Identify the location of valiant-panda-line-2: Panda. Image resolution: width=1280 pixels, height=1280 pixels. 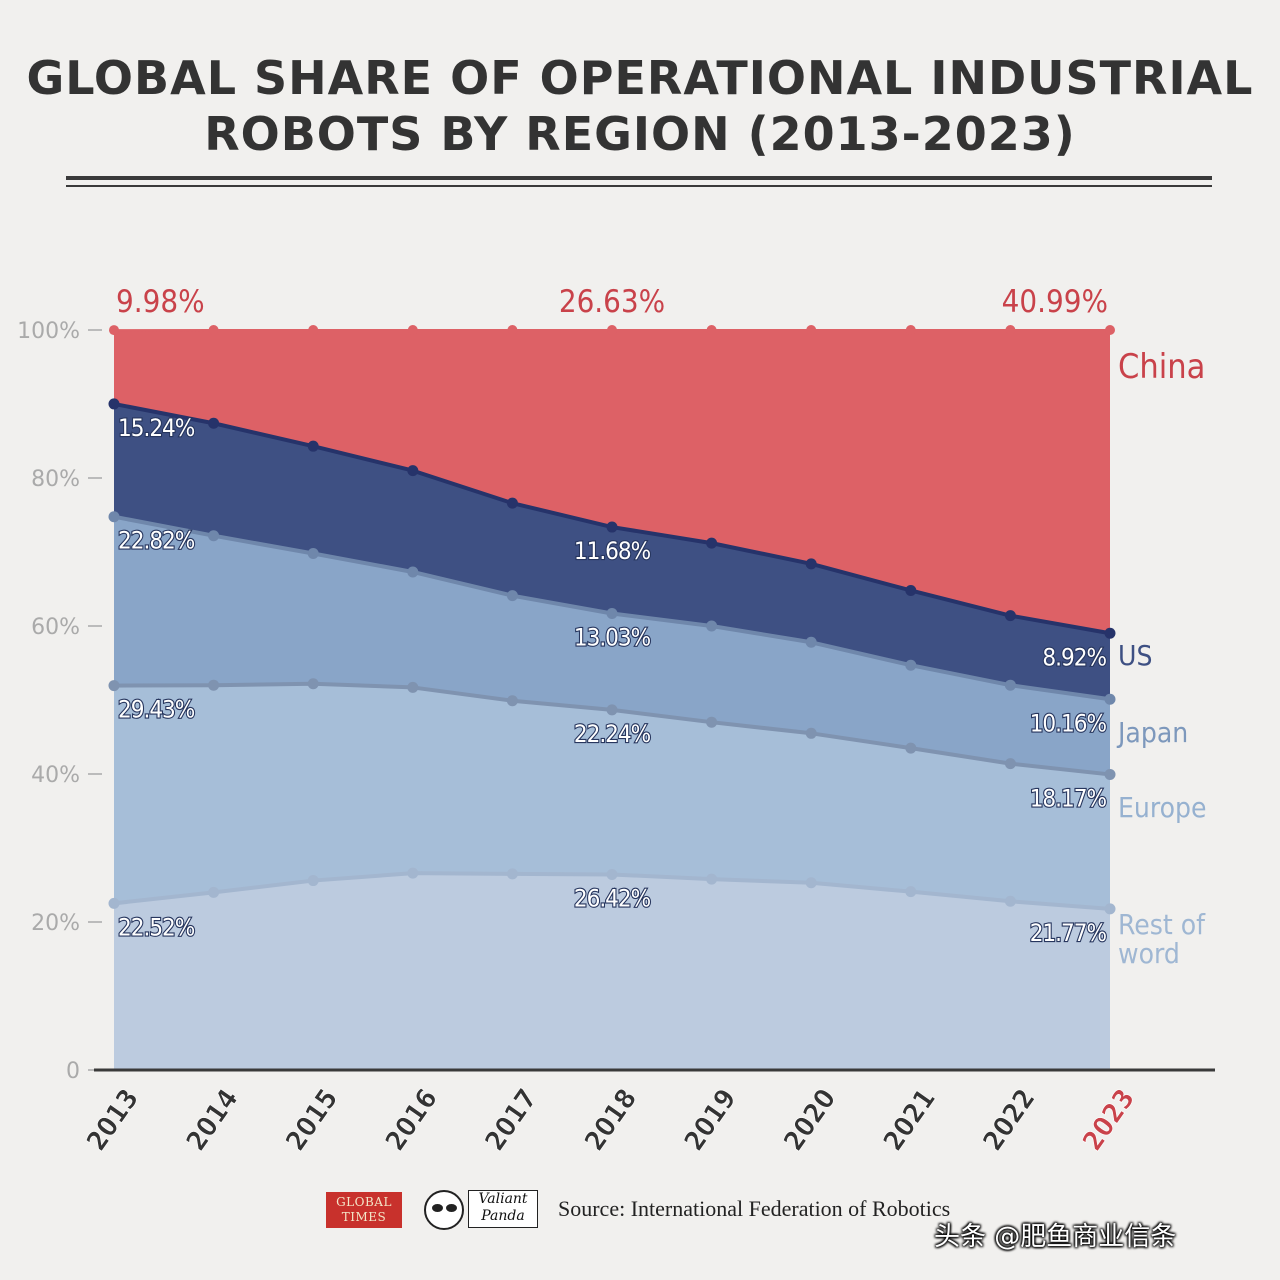
(503, 1216).